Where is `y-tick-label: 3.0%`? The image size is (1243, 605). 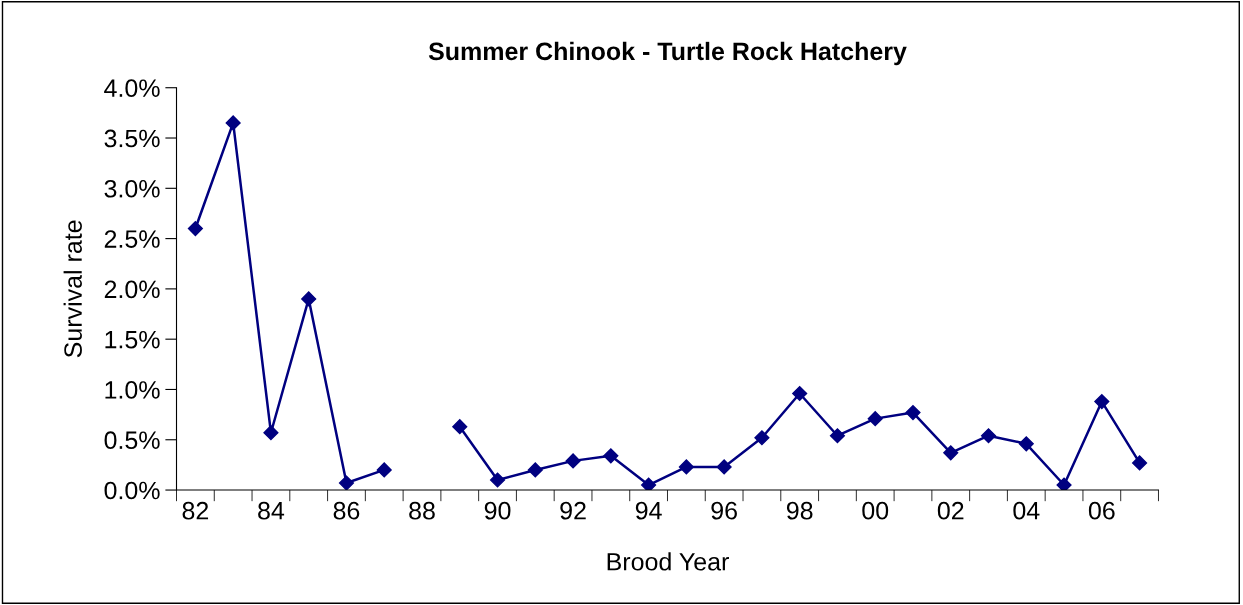
y-tick-label: 3.0% is located at coordinates (132, 188).